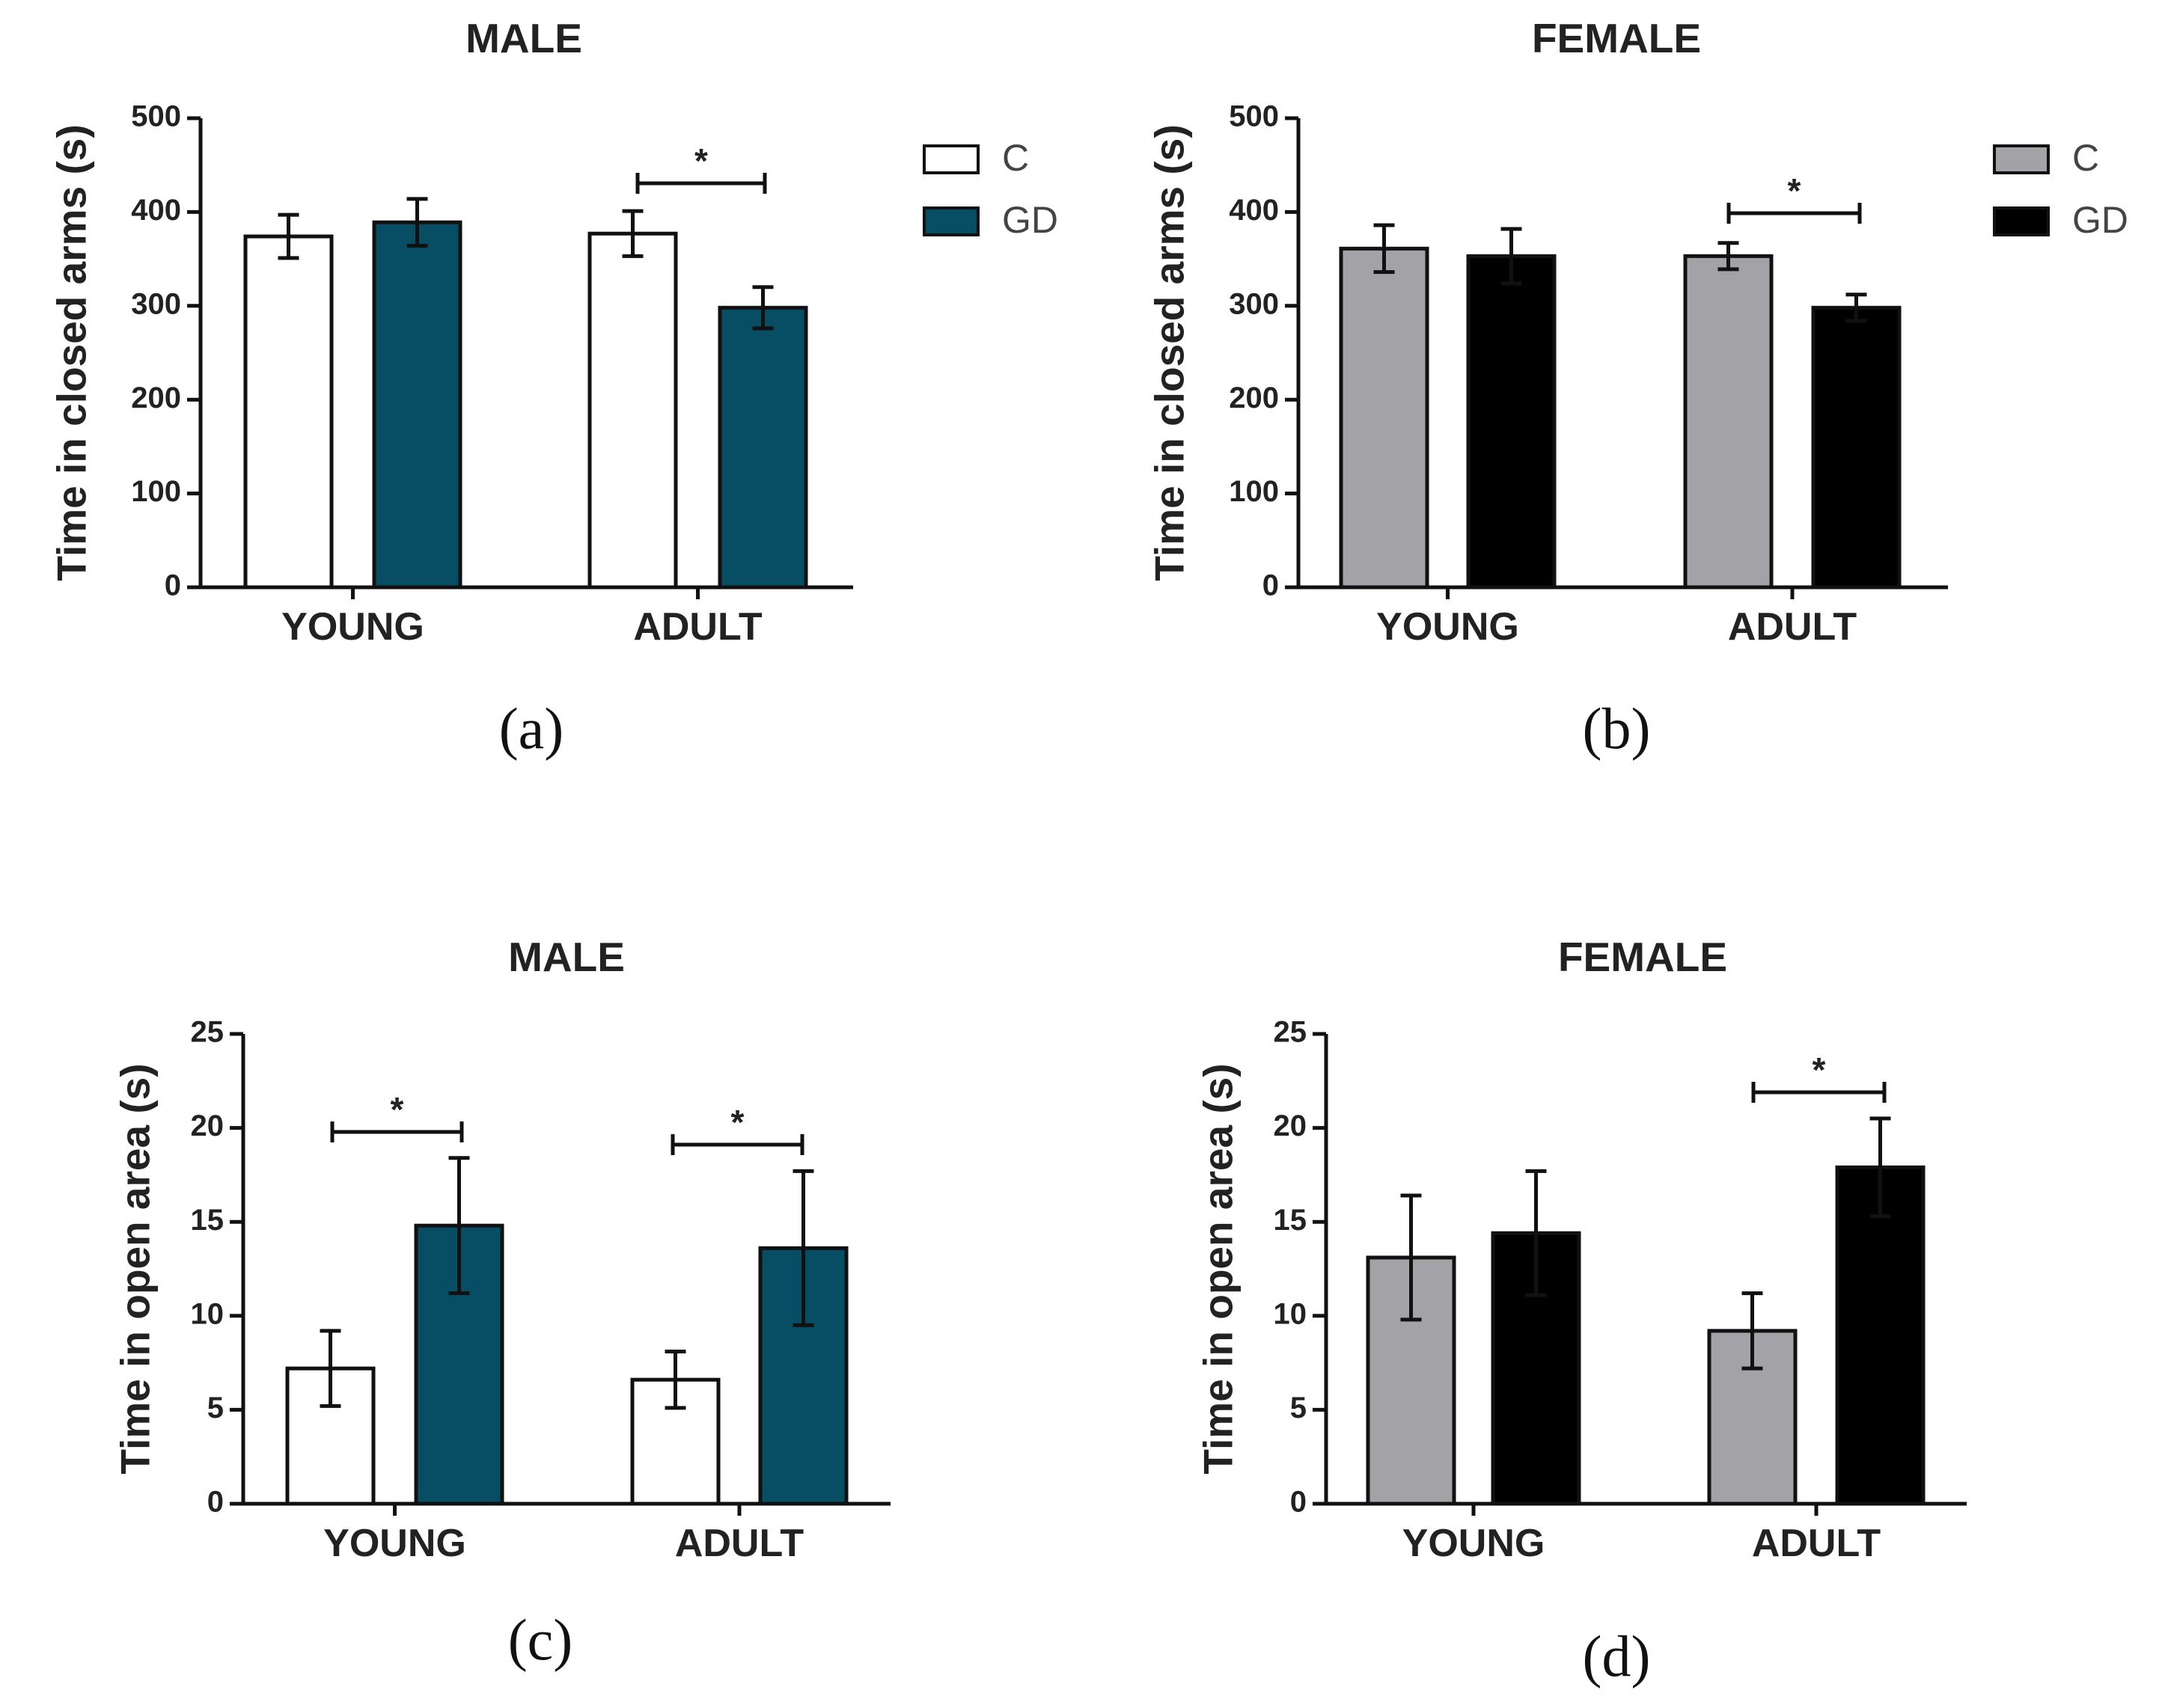 This screenshot has width=2162, height=1708. Describe the element at coordinates (540, 1640) in the screenshot. I see `panel-caption: (c)` at that location.